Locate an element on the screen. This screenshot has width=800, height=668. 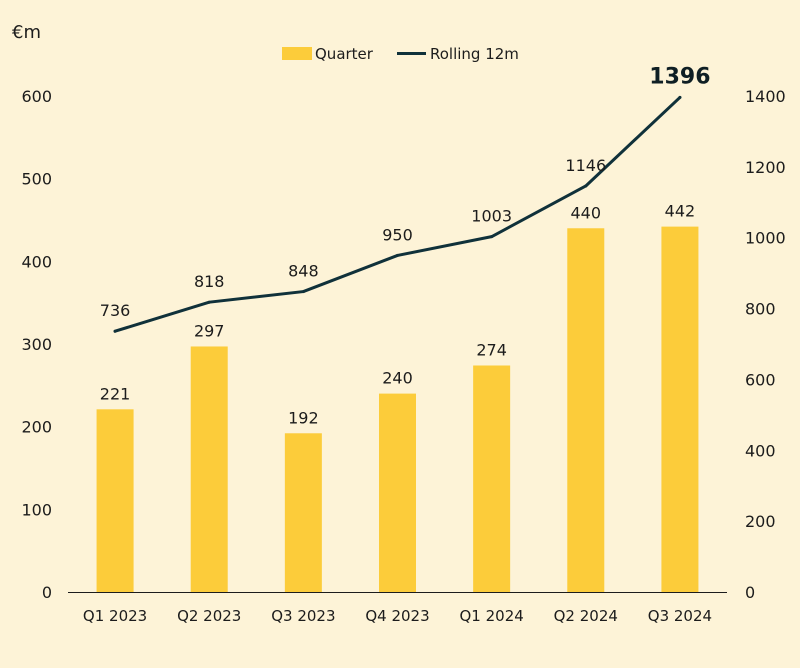
y-right-tick-label: 400 is located at coordinates (760, 450).